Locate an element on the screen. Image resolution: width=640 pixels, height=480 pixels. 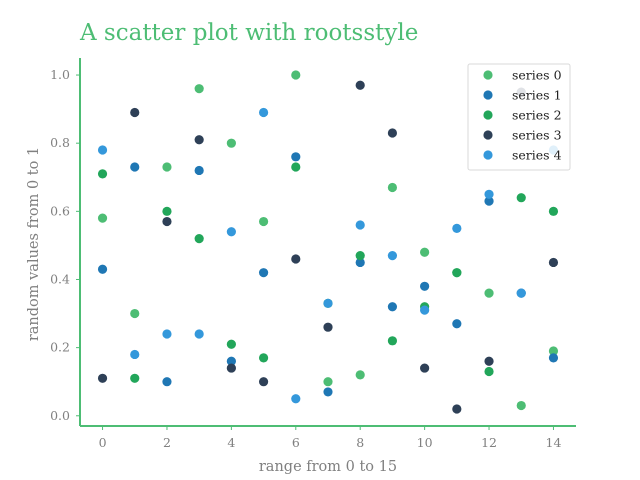
legend: series 0 series 1 series 2 series 3 series 4 is located at coordinates (519, 117).